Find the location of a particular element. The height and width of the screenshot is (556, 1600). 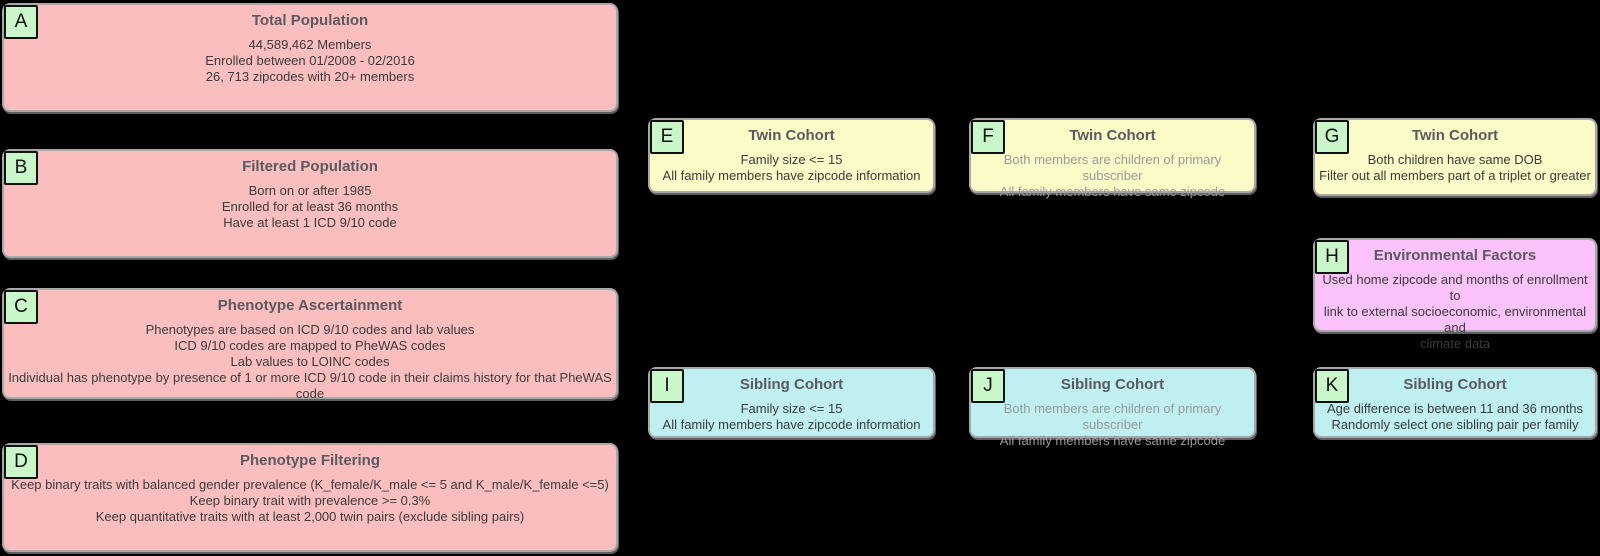

node-title: Phenotype Ascertainment is located at coordinates (310, 305).